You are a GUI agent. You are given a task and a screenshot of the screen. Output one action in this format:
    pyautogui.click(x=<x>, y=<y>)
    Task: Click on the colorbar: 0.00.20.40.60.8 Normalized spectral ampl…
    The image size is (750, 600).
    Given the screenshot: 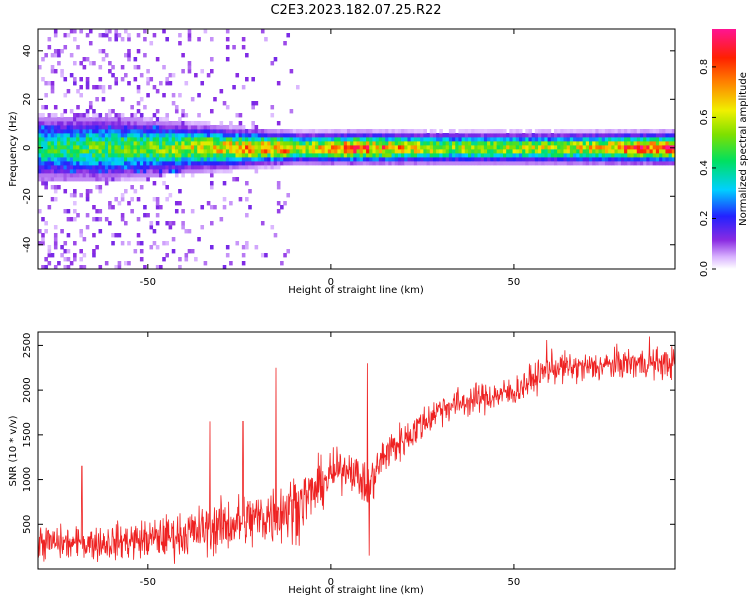 What is the action you would take?
    pyautogui.click(x=724, y=153)
    